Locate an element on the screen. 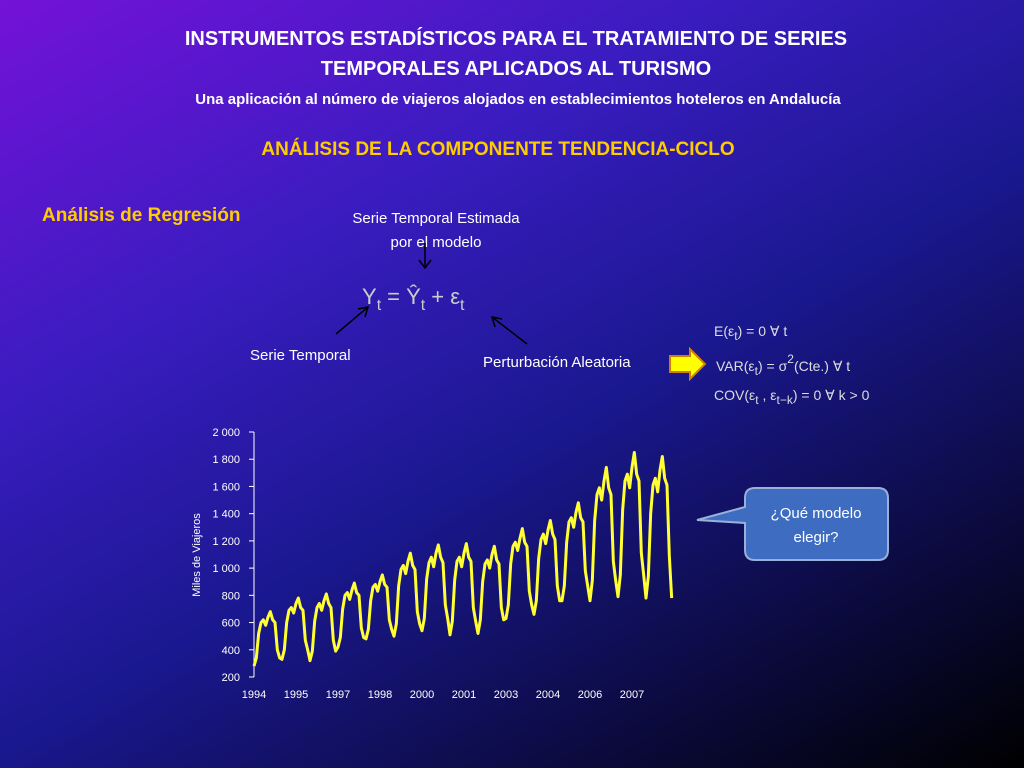  part: COV(ε is located at coordinates (734, 395).